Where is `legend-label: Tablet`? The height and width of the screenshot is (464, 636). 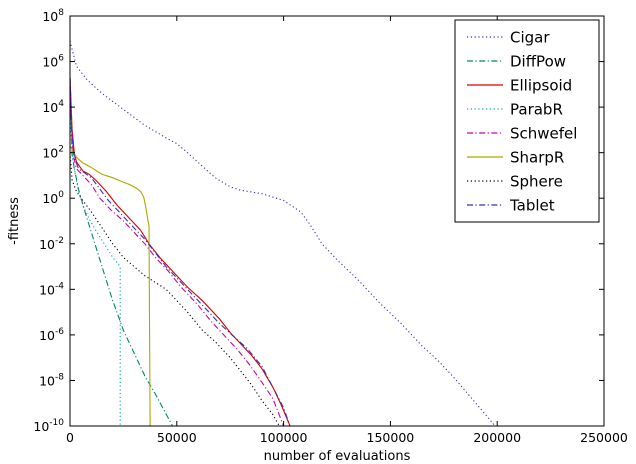
legend-label: Tablet is located at coordinates (532, 206).